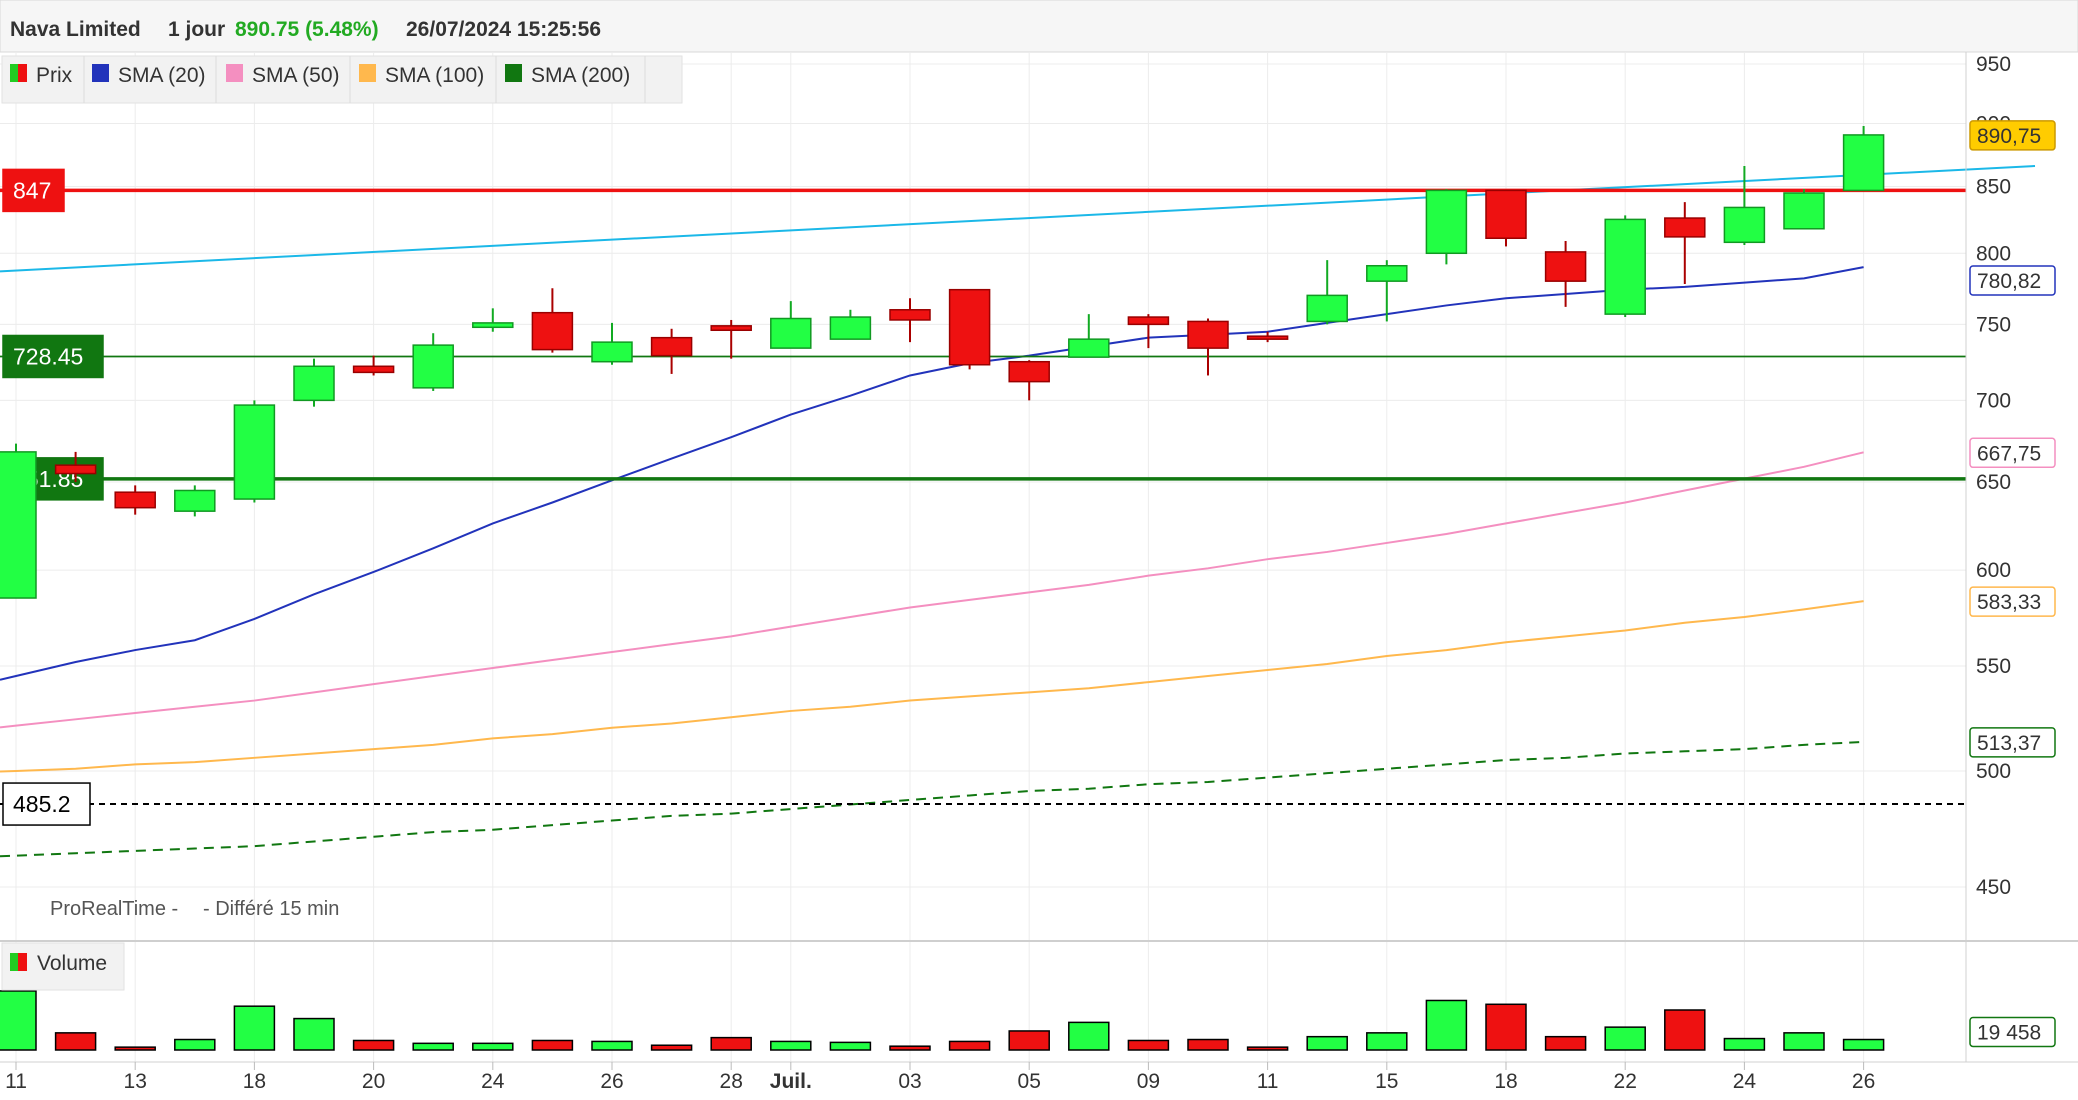  Describe the element at coordinates (434, 75) in the screenshot. I see `legend-label: SMA (100)` at that location.